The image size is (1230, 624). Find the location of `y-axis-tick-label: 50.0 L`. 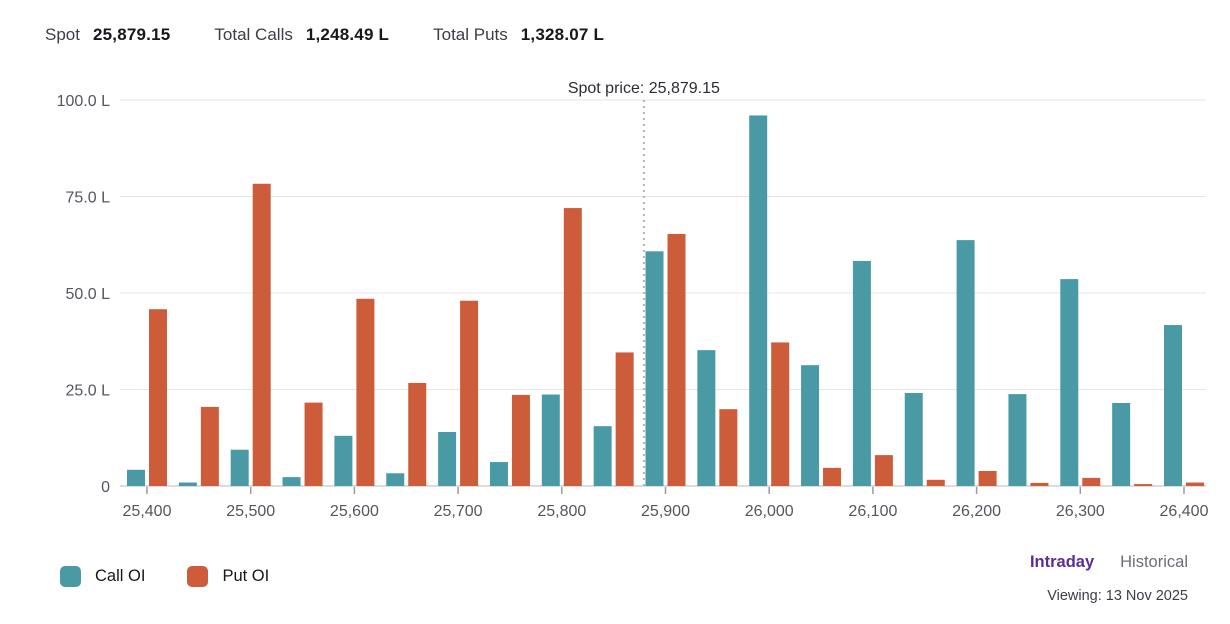

y-axis-tick-label: 50.0 L is located at coordinates (88, 294).